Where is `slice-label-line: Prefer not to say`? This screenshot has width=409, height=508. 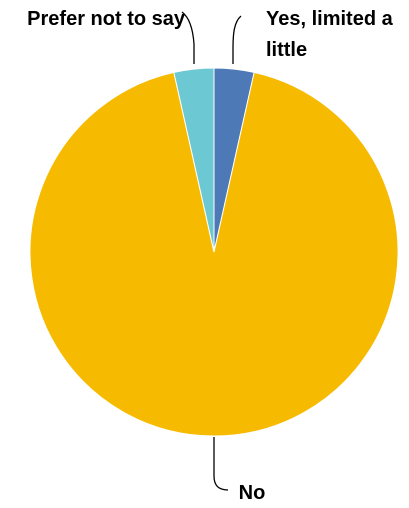 slice-label-line: Prefer not to say is located at coordinates (106, 19).